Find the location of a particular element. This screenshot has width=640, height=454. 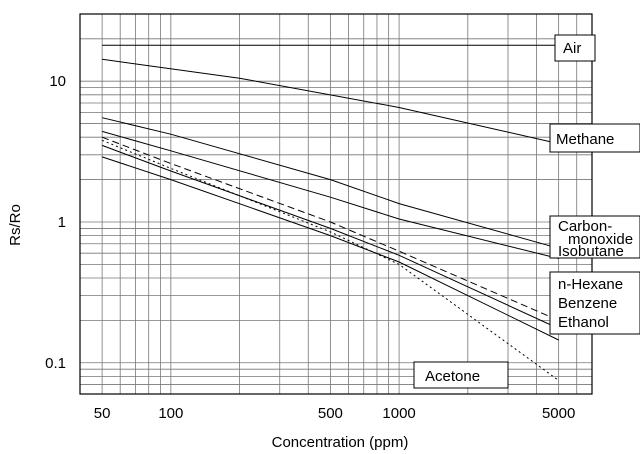

label-box-acetone is located at coordinates (461, 375).